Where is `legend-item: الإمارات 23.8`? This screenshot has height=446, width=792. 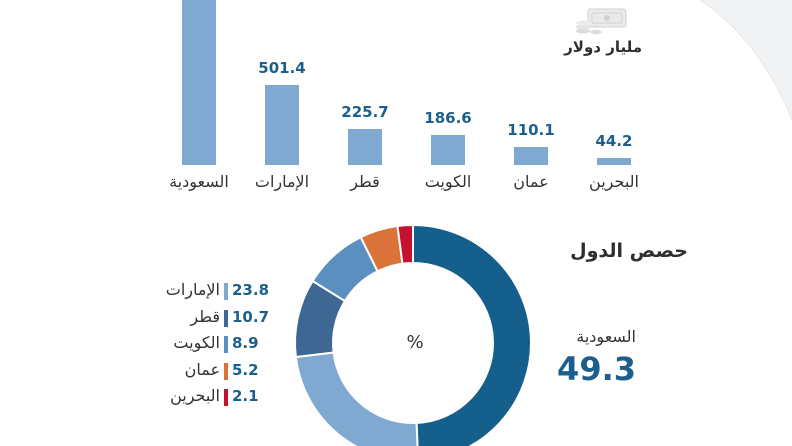 legend-item: الإمارات 23.8 is located at coordinates (210, 291).